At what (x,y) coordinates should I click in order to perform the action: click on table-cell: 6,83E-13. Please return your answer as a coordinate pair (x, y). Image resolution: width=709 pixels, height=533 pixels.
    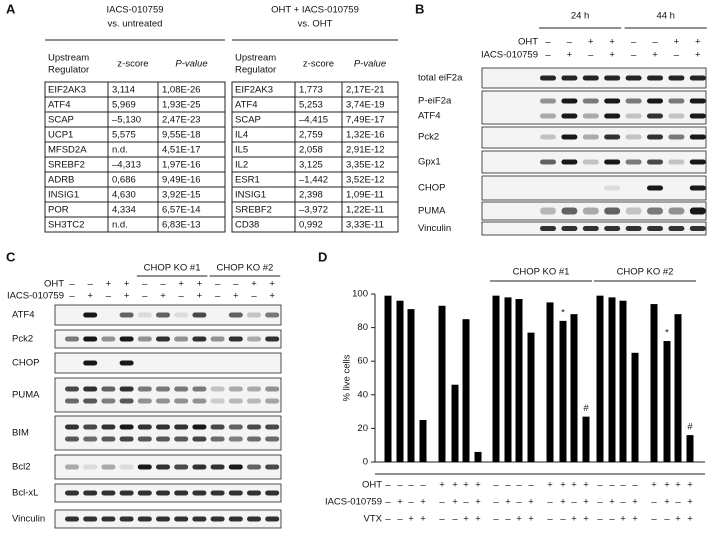
    Looking at the image, I should click on (181, 225).